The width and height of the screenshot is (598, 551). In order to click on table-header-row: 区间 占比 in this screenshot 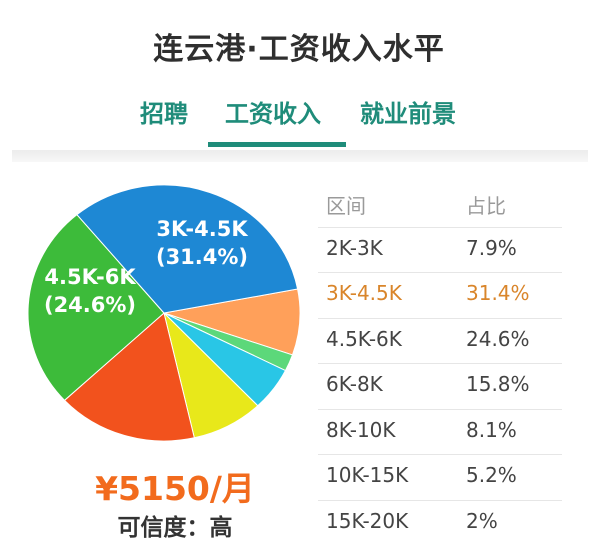, I will do `click(440, 205)`.